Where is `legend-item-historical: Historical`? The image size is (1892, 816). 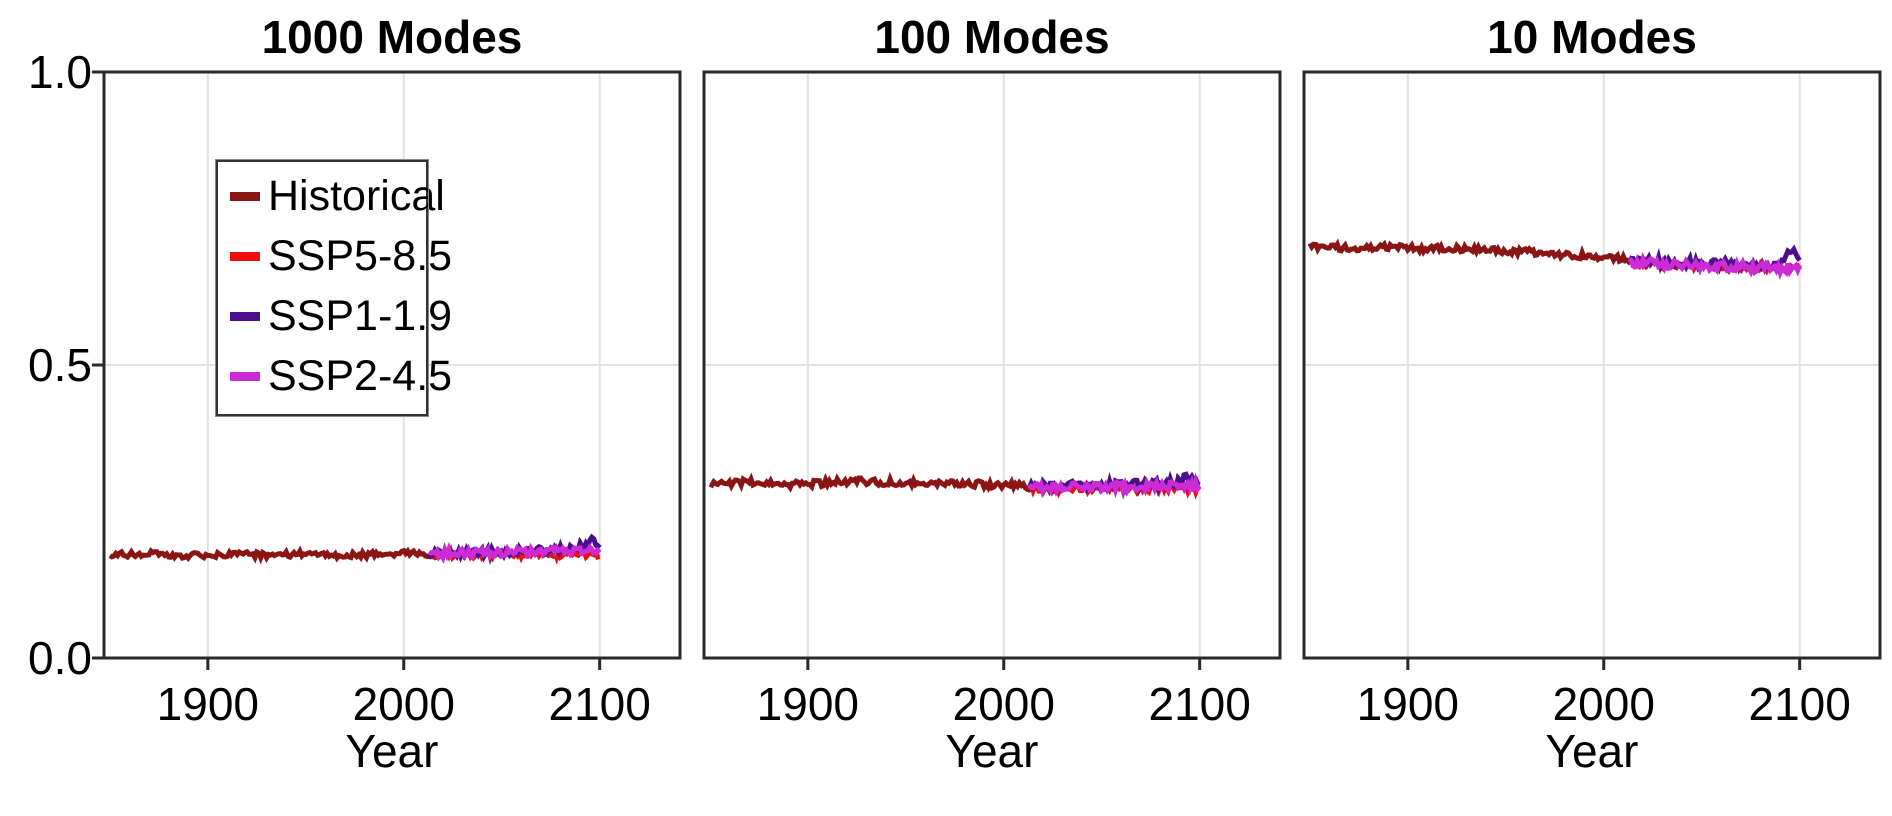 legend-item-historical: Historical is located at coordinates (337, 196).